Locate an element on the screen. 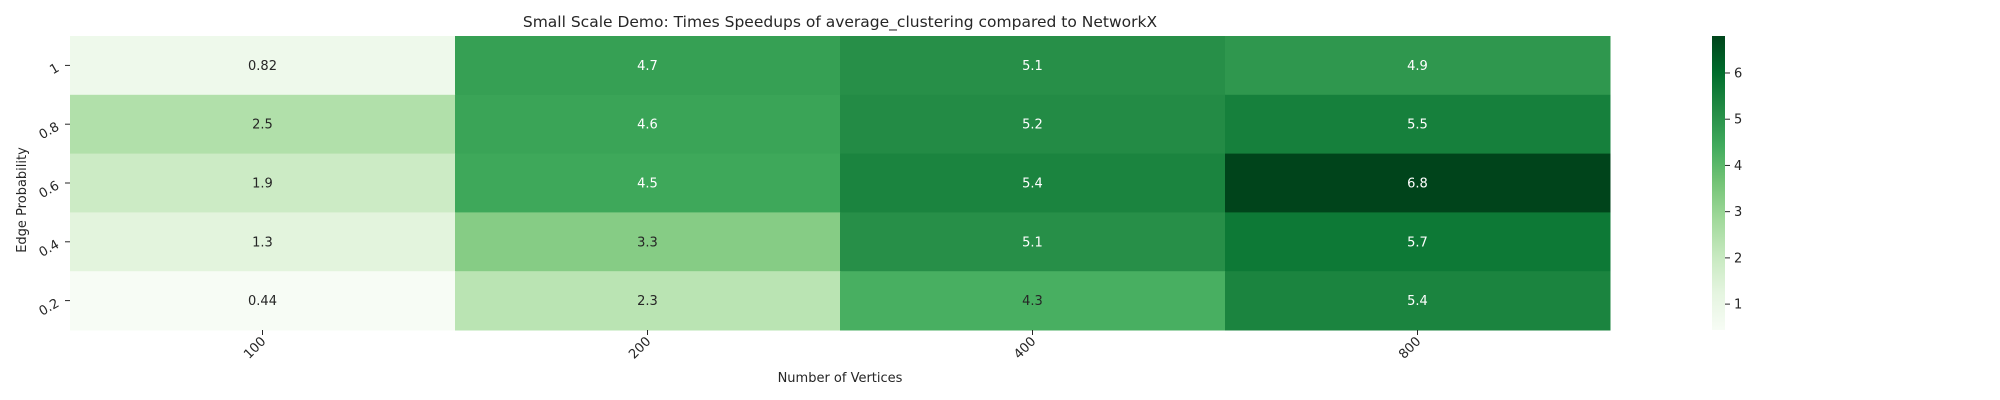 The image size is (2000, 400). x-tick-label: 800 is located at coordinates (1410, 348).